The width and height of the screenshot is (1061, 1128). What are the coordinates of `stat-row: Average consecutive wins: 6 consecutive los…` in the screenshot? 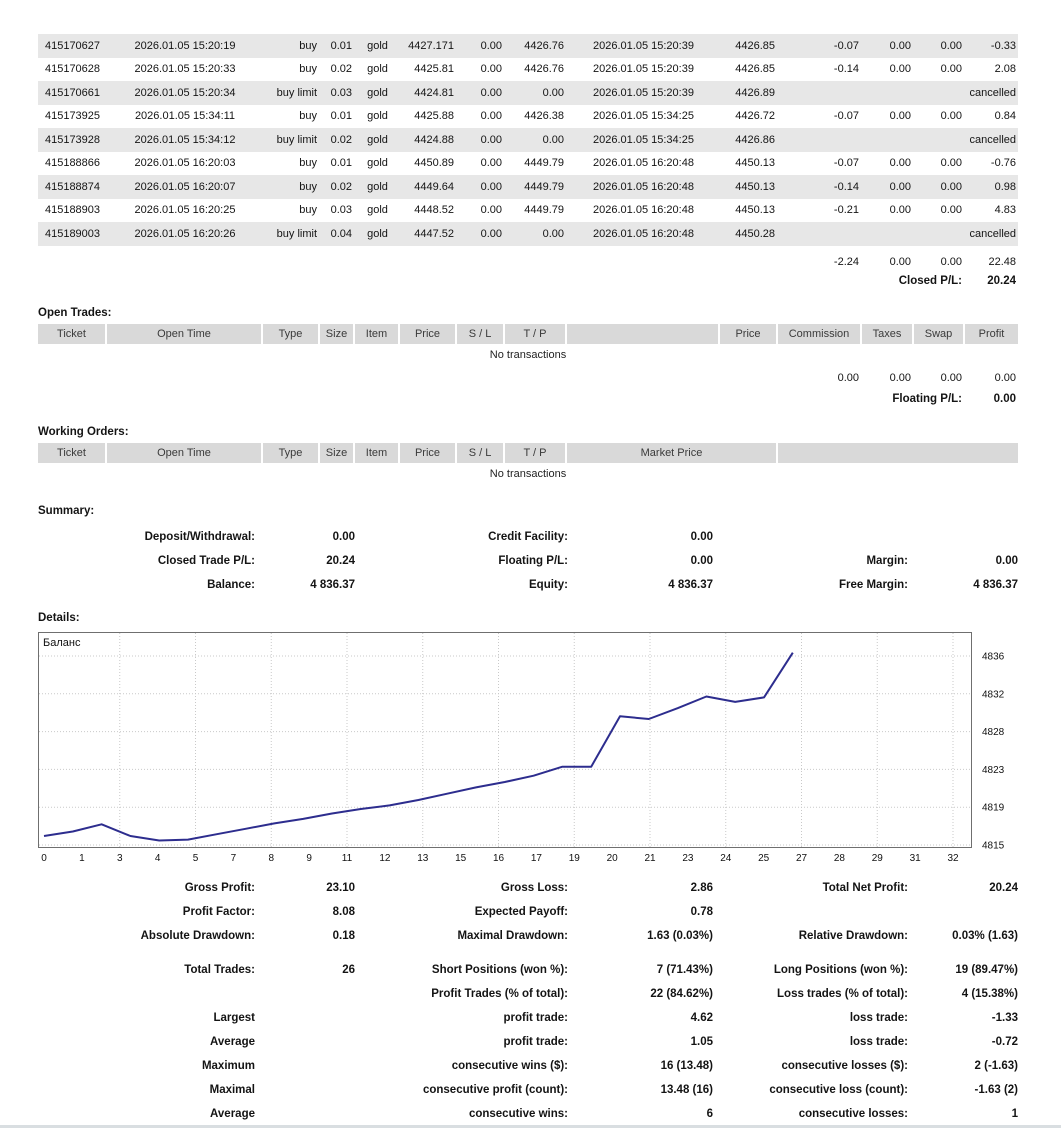 It's located at (528, 1114).